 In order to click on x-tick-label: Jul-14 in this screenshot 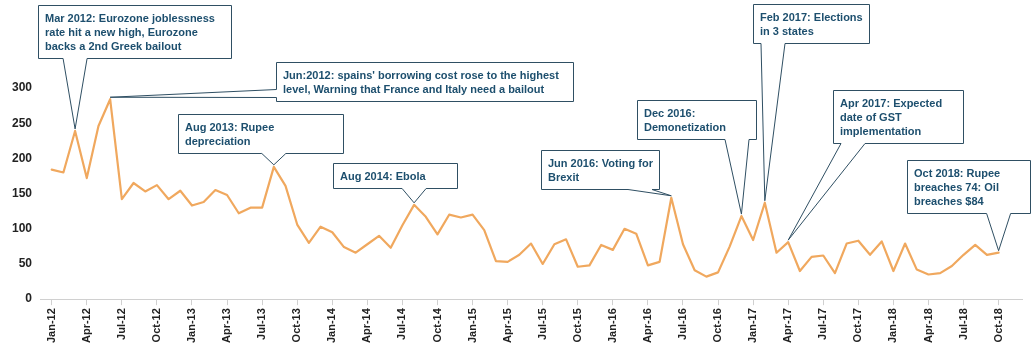, I will do `click(401, 323)`.